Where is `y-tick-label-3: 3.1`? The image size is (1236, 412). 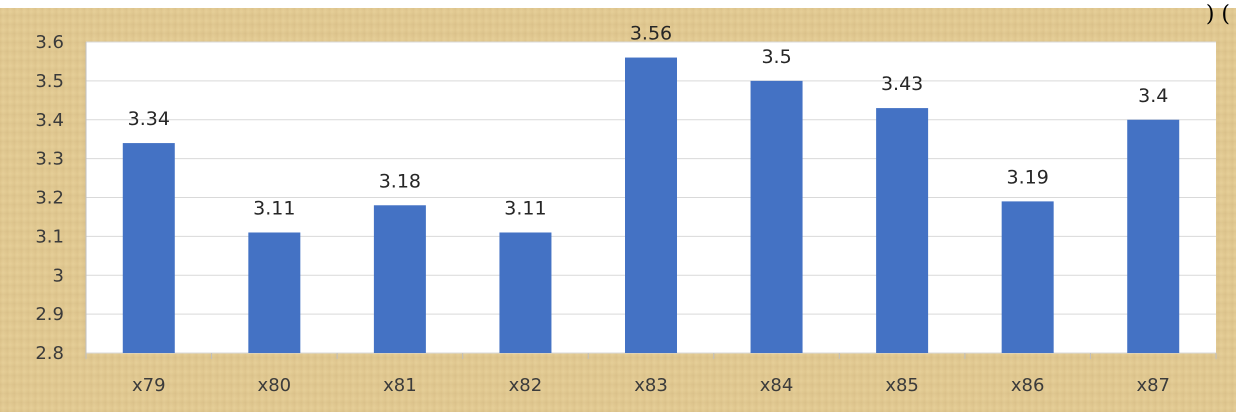
y-tick-label-3: 3.1 is located at coordinates (49, 236).